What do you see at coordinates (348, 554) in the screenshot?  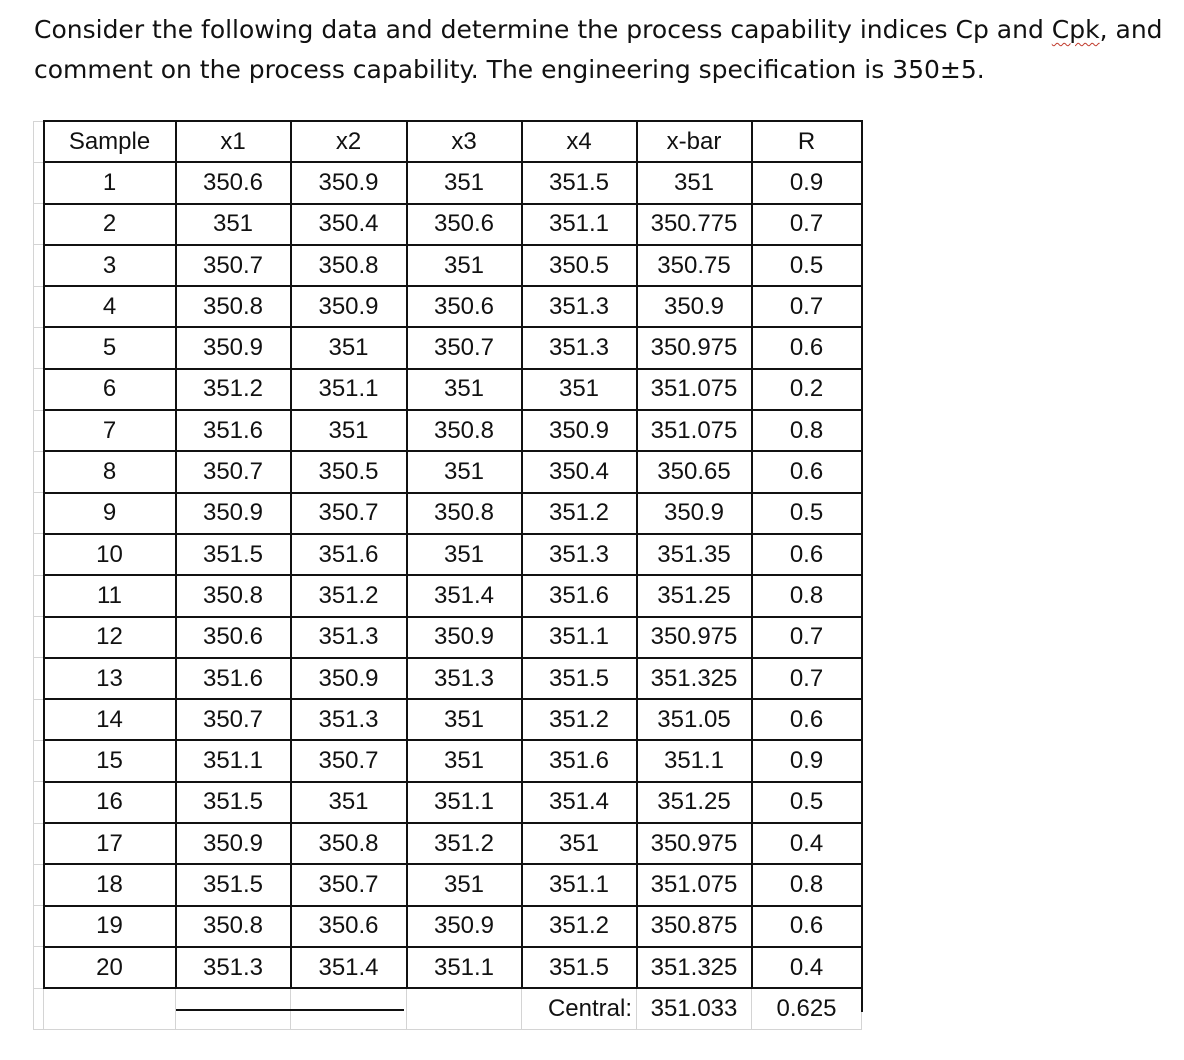 I see `cell-x2: 351.6` at bounding box center [348, 554].